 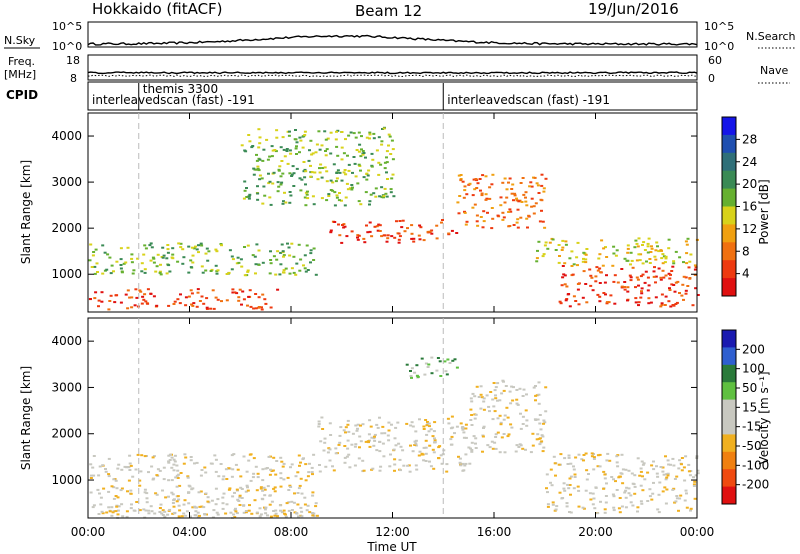 What do you see at coordinates (22, 95) in the screenshot?
I see `cpid-label: CPID` at bounding box center [22, 95].